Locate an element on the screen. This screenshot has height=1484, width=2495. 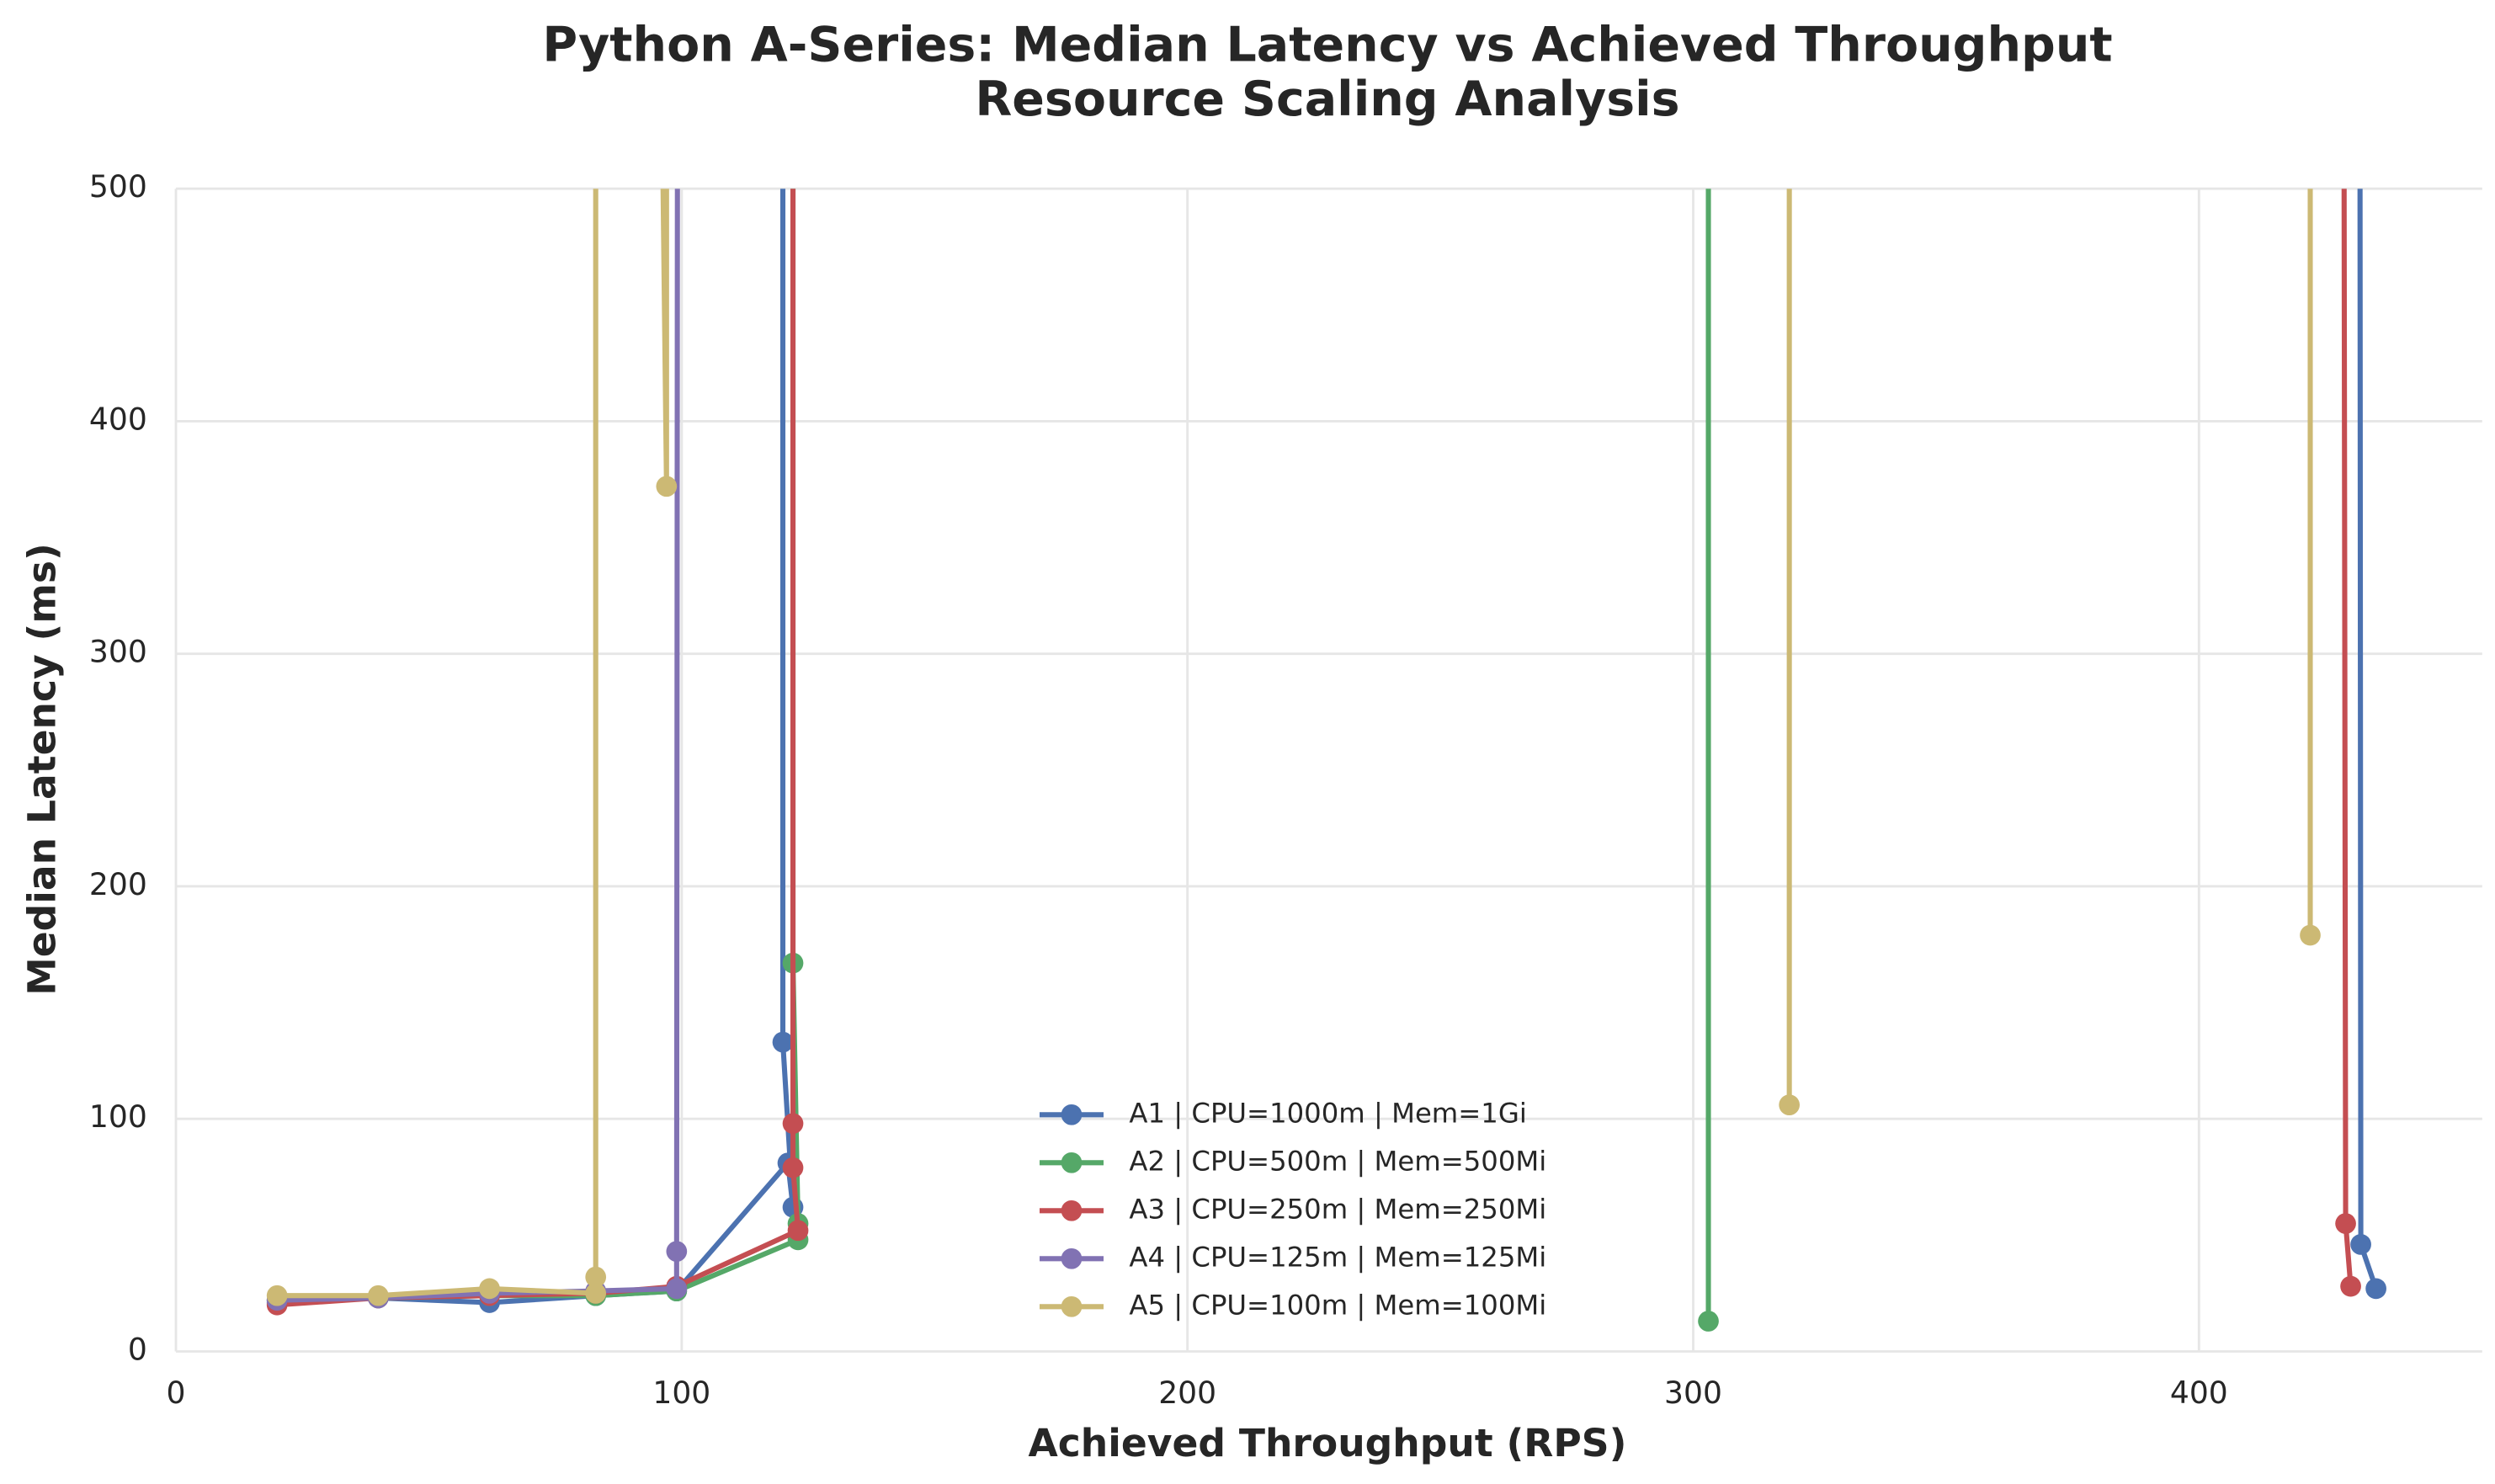
legend-label: A3 | CPU=250m | Mem=250Mi is located at coordinates (1337, 1209).